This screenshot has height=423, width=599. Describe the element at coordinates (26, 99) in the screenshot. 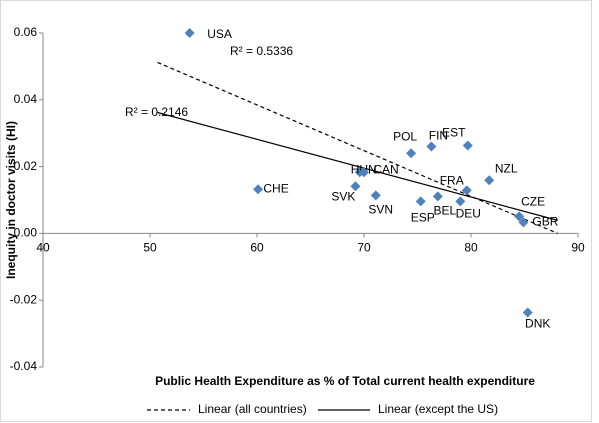

I see `y-tick-label: 0.04` at that location.